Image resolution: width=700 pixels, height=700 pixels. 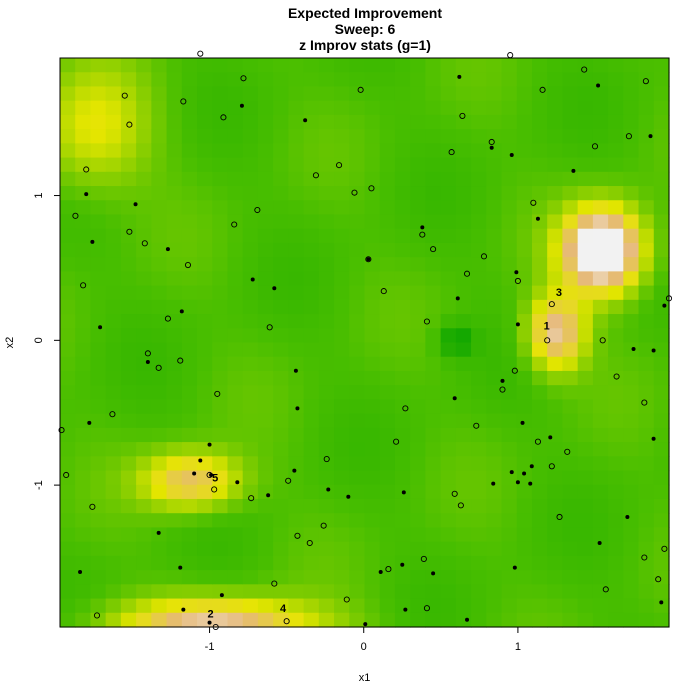 What do you see at coordinates (194, 473) in the screenshot?
I see `design-point` at bounding box center [194, 473].